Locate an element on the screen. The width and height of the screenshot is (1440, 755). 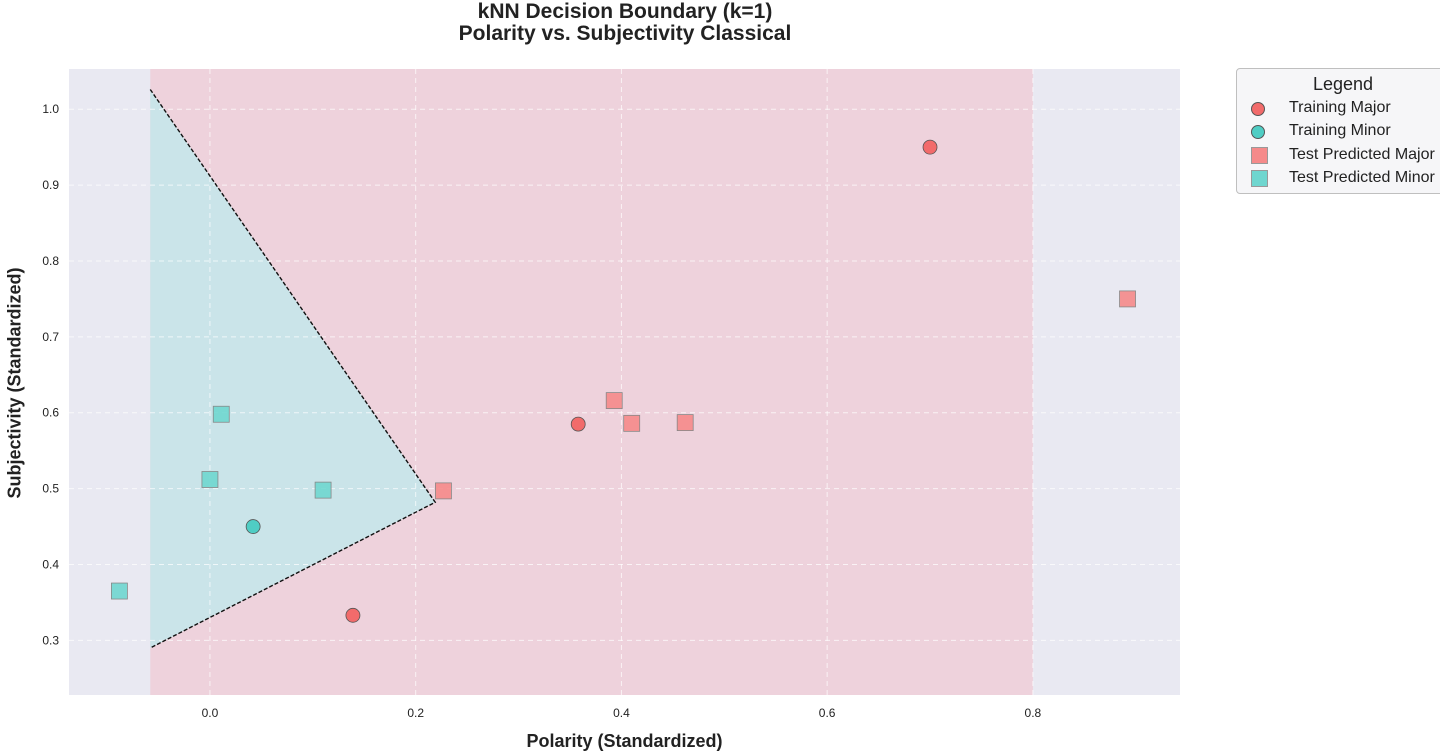
region-minor is located at coordinates (293, 368).